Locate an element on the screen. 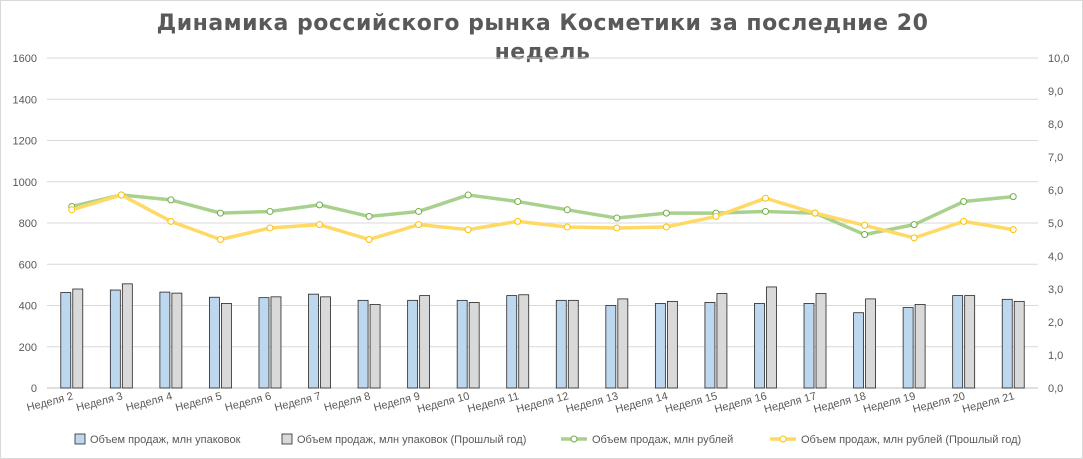 The width and height of the screenshot is (1083, 459). right-axis-tick-label: 5,0 is located at coordinates (1055, 224).